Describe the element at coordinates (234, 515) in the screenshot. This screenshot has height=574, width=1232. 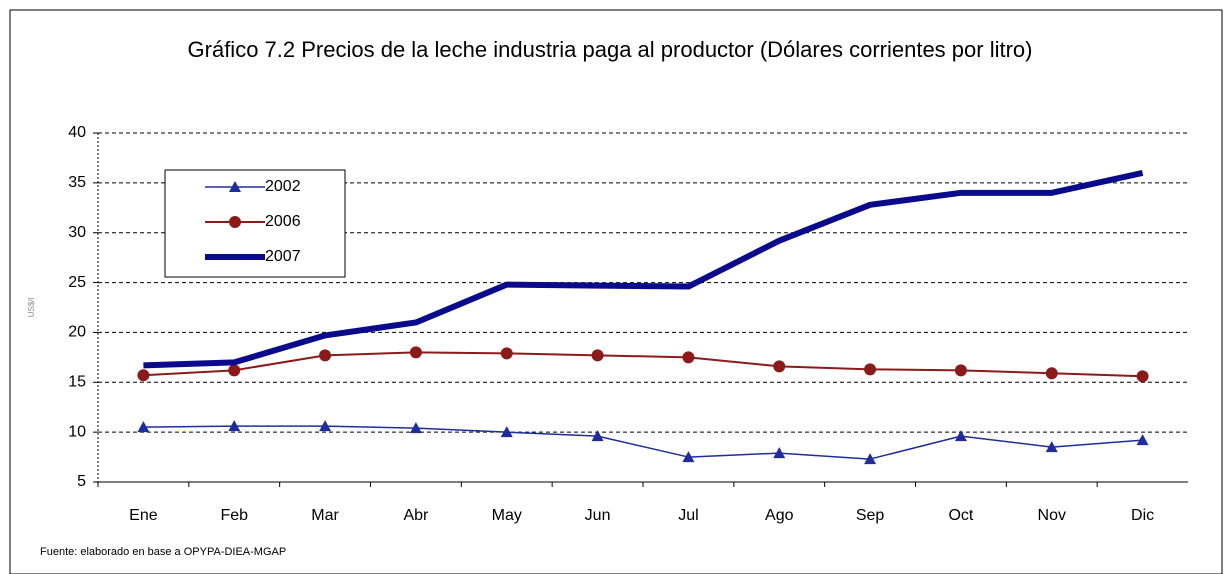
I see `x-tick-label: Feb` at that location.